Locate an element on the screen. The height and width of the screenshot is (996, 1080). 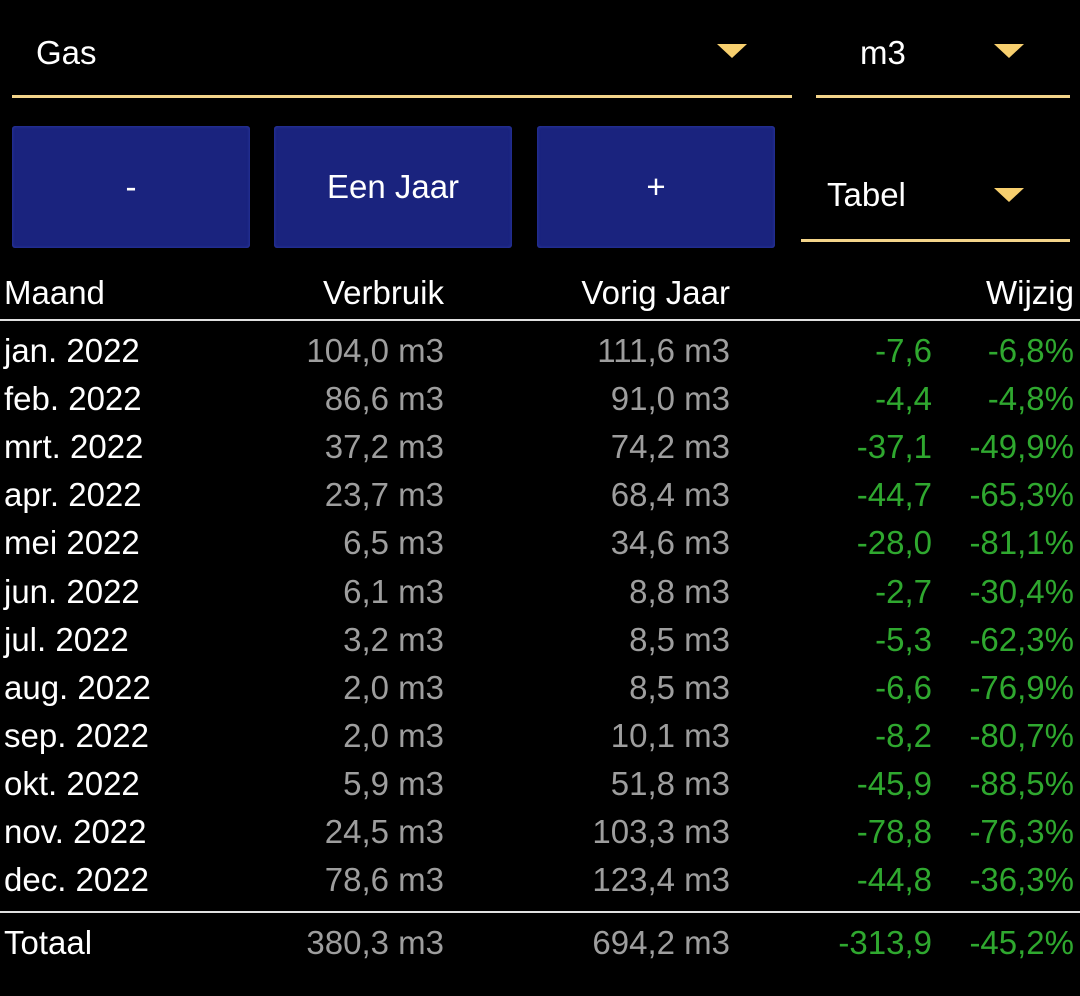
row-pct: -30,4% is located at coordinates (1021, 591).